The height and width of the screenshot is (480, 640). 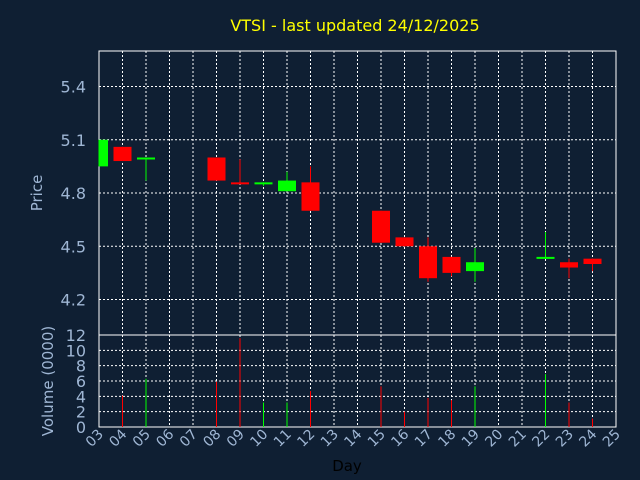 I want to click on volume-y-tick-label: 4, so click(x=81, y=396).